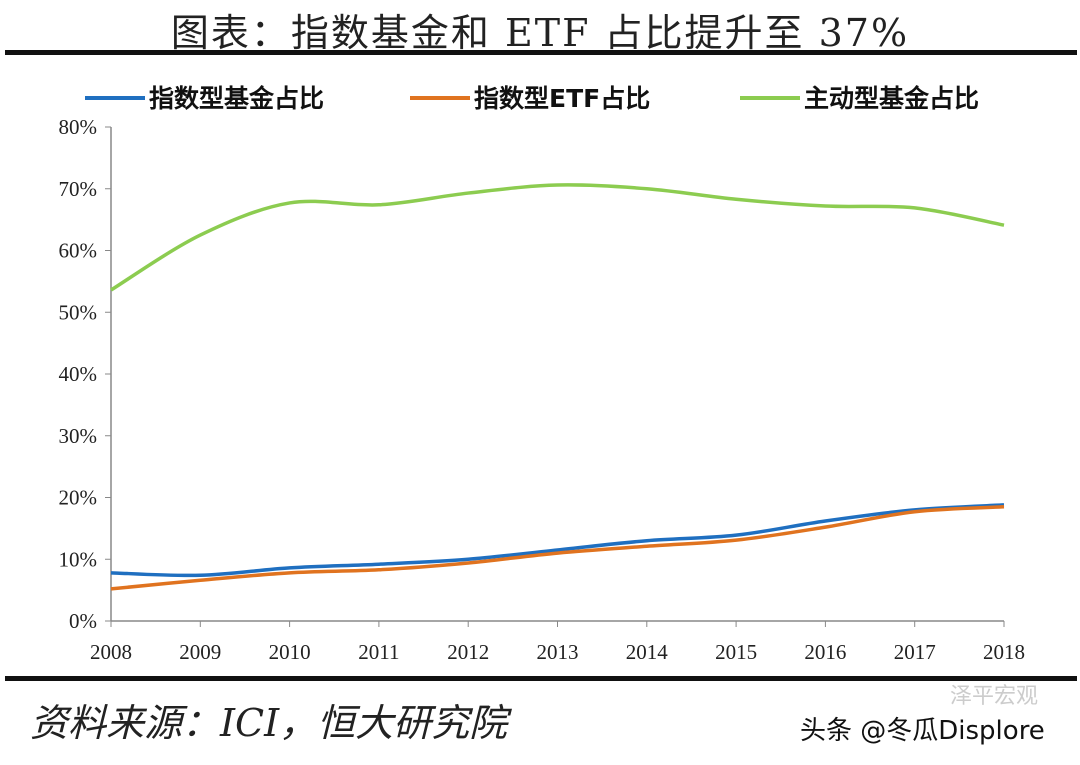  Describe the element at coordinates (994, 696) in the screenshot. I see `watermark-faint: 泽平宏观` at that location.